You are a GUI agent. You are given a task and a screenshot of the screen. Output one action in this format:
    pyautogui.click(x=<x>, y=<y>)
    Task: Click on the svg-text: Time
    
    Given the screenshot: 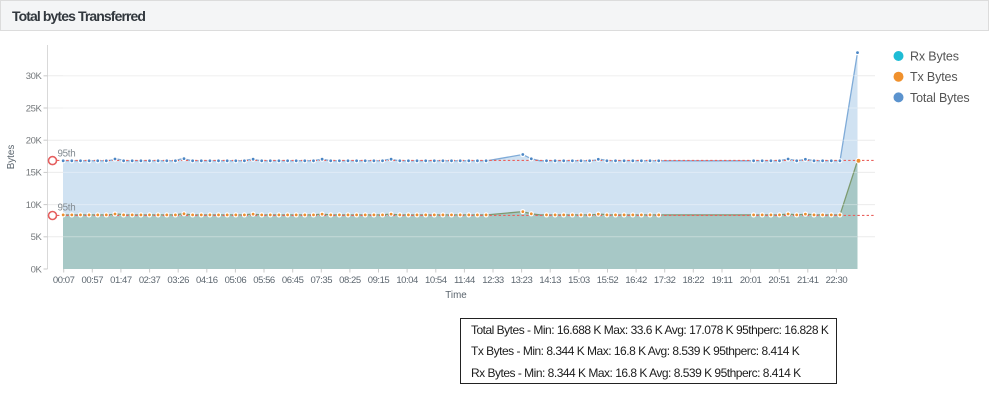 What is the action you would take?
    pyautogui.click(x=456, y=295)
    